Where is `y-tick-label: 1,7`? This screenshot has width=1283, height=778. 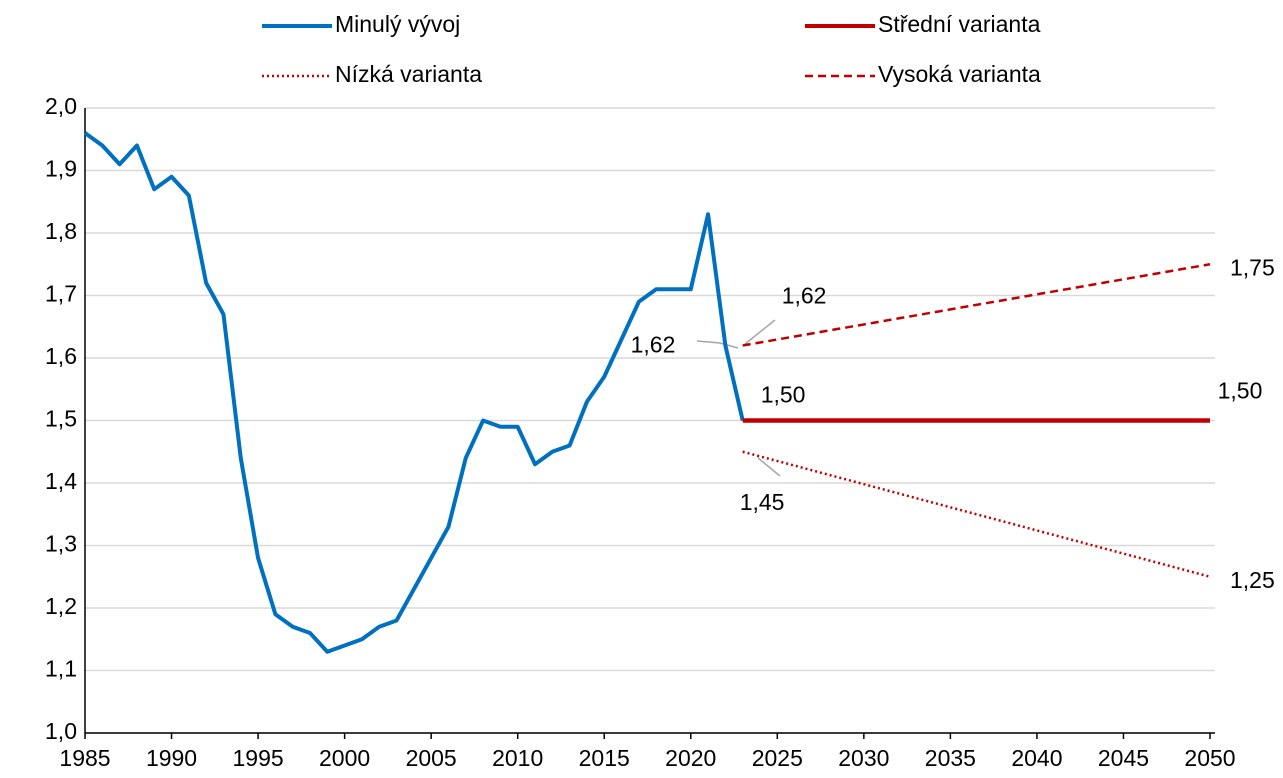 y-tick-label: 1,7 is located at coordinates (61, 294).